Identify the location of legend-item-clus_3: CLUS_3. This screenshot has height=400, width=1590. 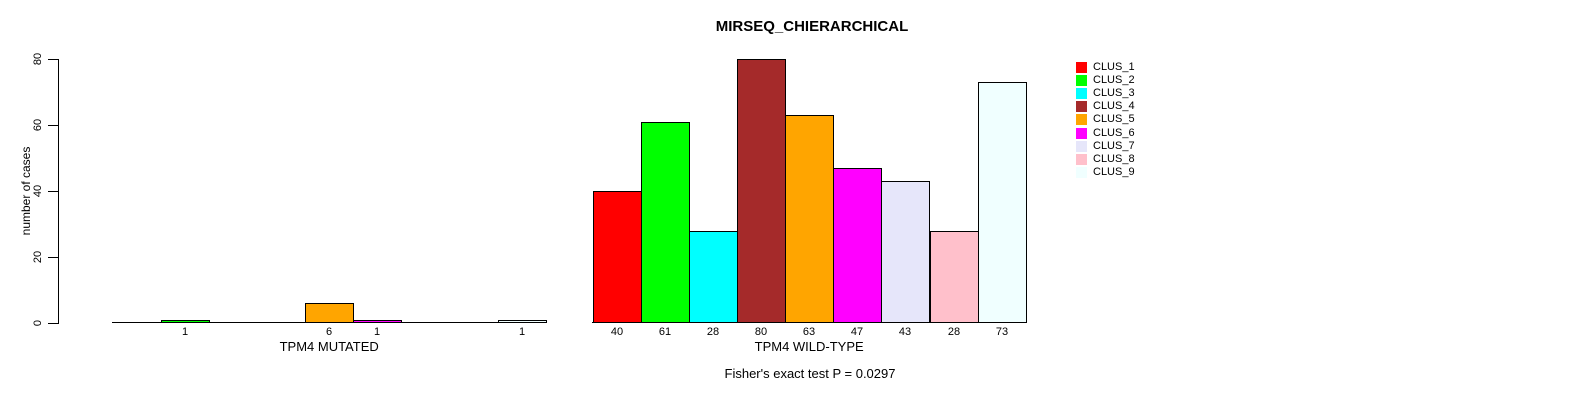
(1105, 93).